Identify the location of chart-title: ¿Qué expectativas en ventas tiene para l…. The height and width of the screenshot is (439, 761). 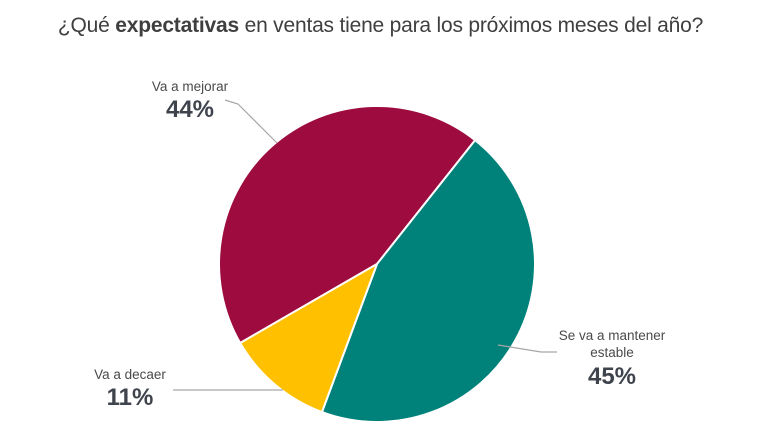
(380, 26).